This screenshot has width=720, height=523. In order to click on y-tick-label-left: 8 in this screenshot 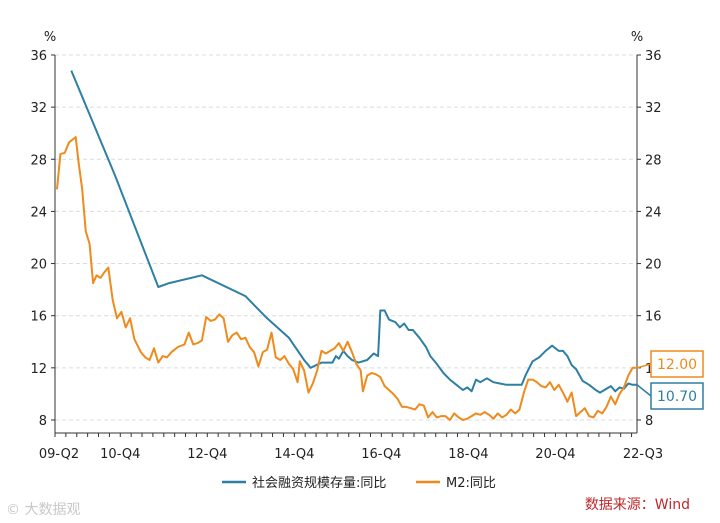, I will do `click(43, 421)`.